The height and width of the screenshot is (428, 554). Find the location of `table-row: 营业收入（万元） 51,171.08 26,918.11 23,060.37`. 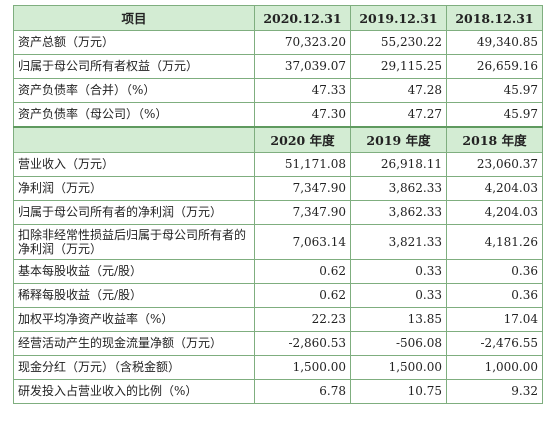

table-row: 营业收入（万元） 51,171.08 26,918.11 23,060.37 is located at coordinates (278, 164).